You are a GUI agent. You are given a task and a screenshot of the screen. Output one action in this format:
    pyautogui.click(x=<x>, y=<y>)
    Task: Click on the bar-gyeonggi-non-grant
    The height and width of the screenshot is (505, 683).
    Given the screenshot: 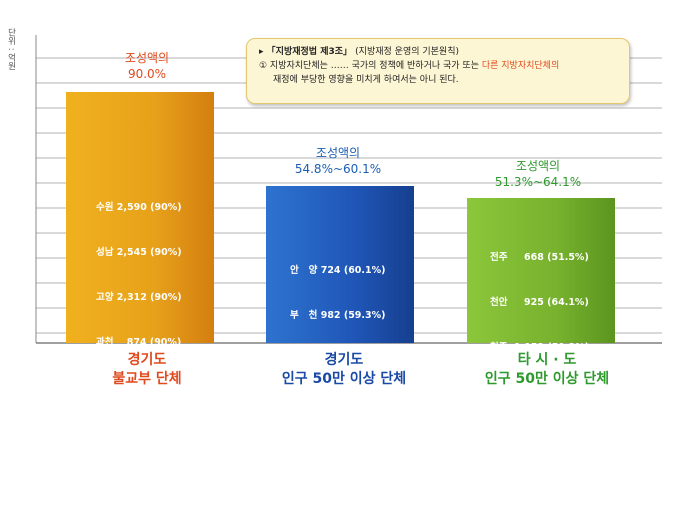 What is the action you would take?
    pyautogui.click(x=140, y=217)
    